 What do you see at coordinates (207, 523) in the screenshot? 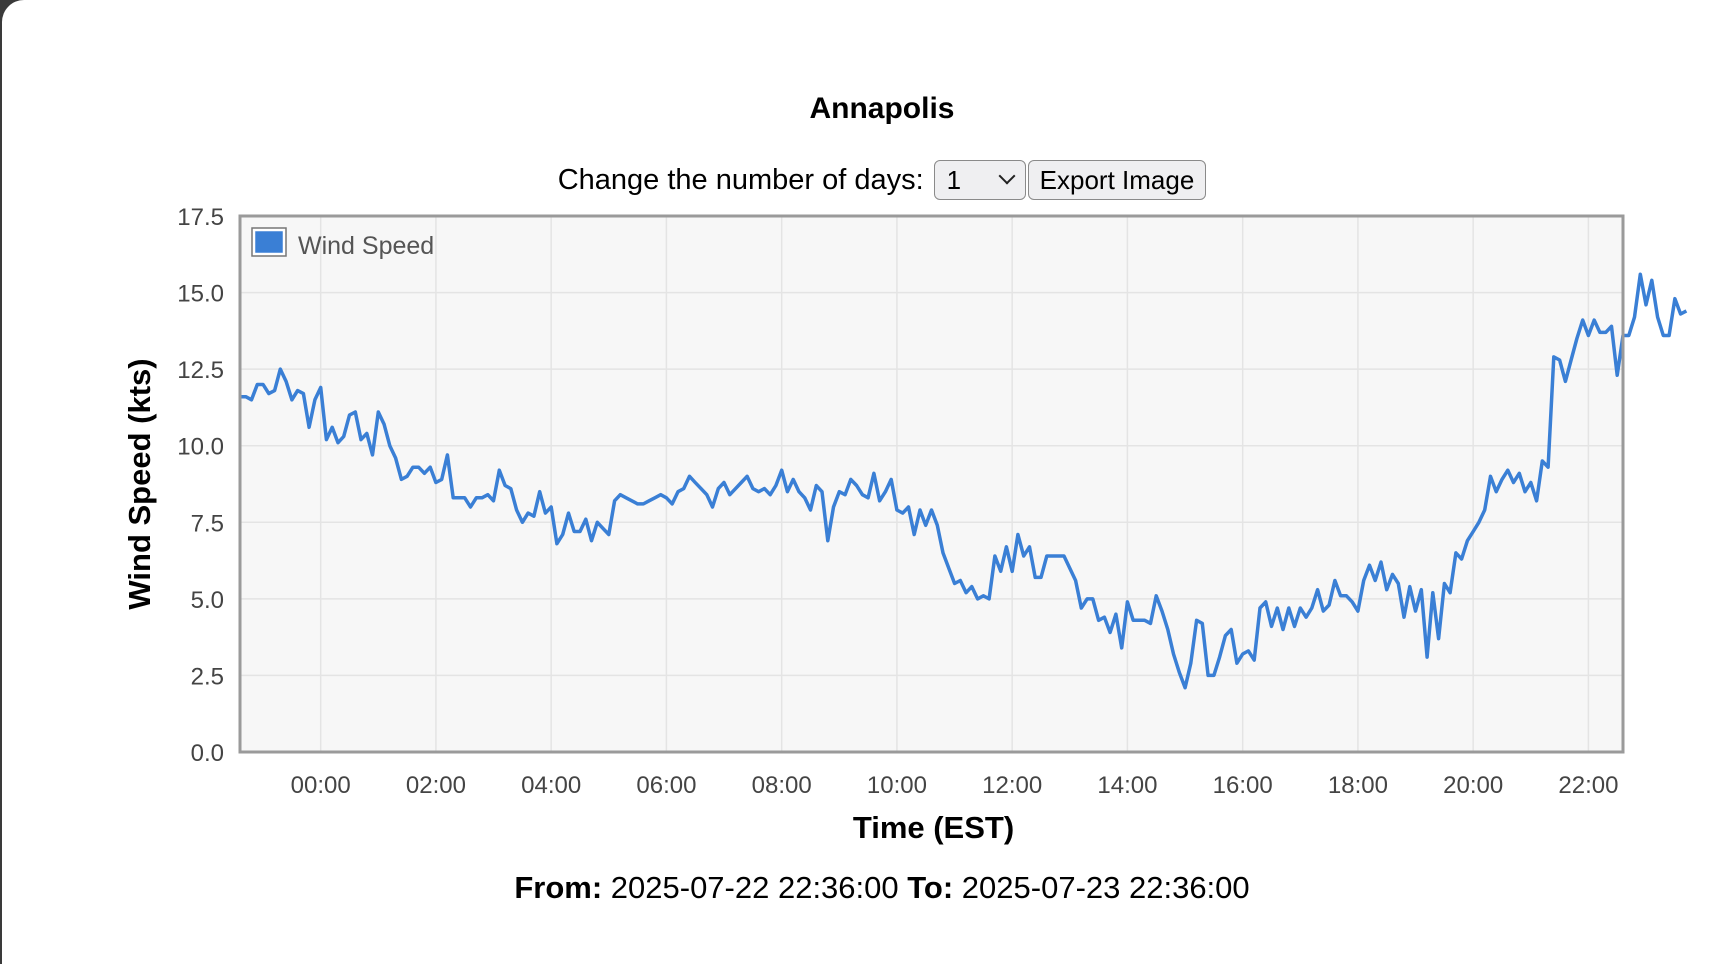
I see `y-tick-label: 7.5` at bounding box center [207, 523].